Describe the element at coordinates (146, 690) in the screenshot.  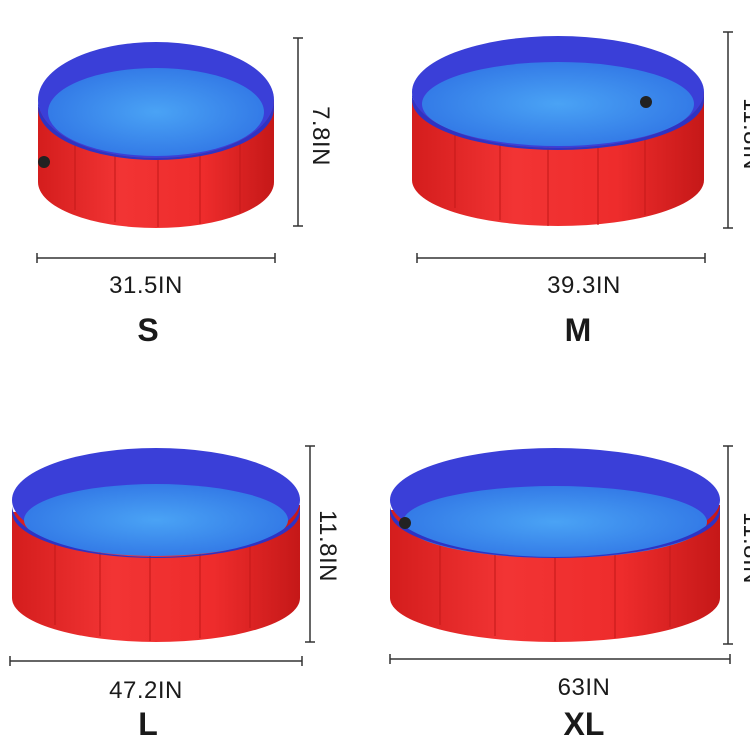
I see `pool-l-diameter: 47.2IN` at that location.